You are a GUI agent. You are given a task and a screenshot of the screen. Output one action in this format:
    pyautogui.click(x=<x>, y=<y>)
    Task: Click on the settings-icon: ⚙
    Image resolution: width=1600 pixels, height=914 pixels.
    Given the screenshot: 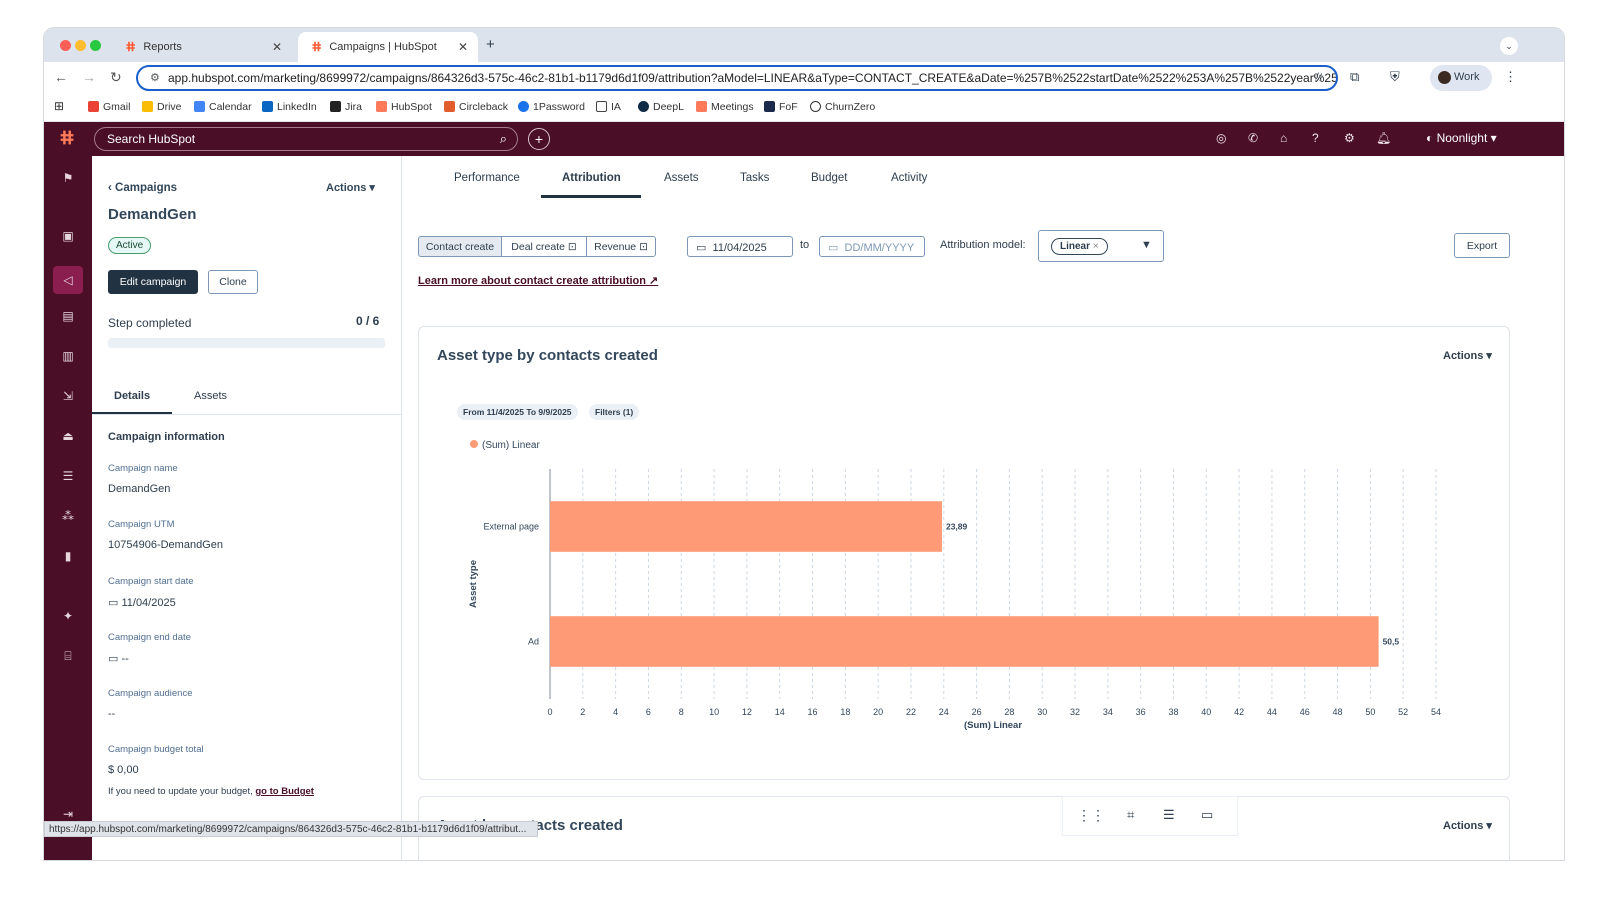 What is the action you would take?
    pyautogui.click(x=1349, y=138)
    